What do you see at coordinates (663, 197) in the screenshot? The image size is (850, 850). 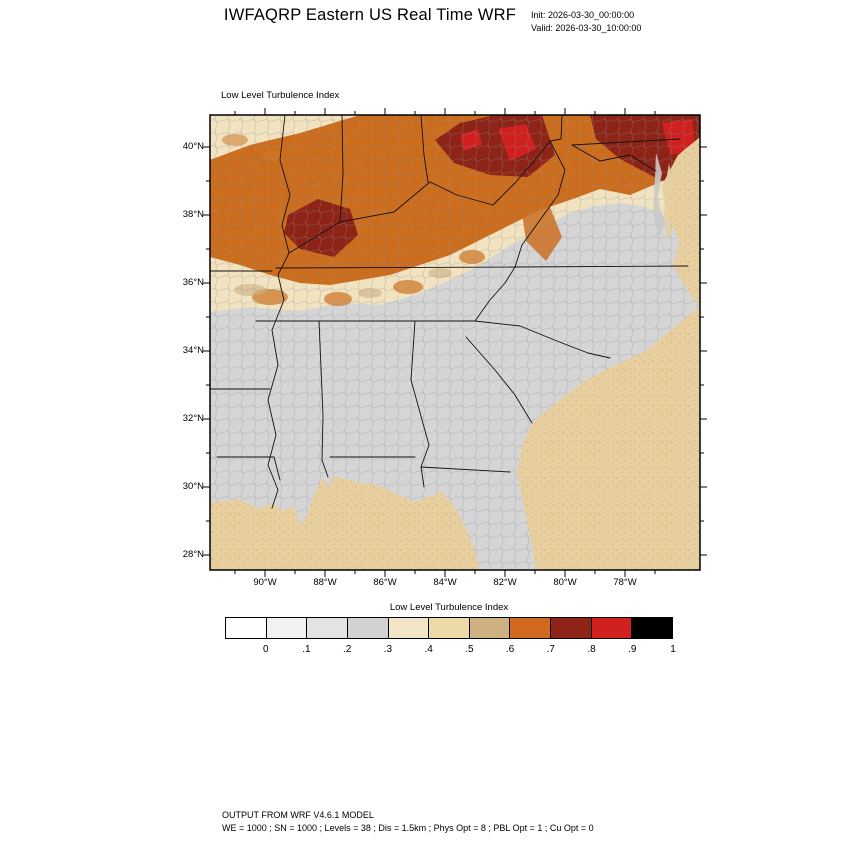 I see `chesapeake-bay` at bounding box center [663, 197].